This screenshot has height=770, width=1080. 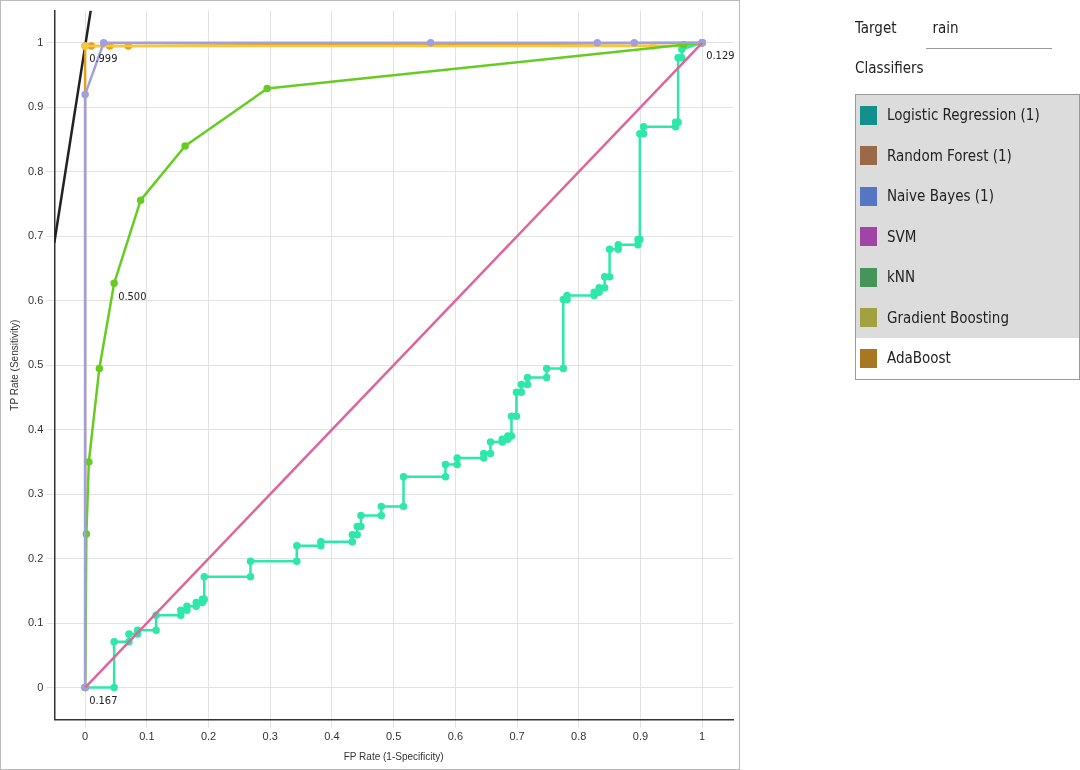 I want to click on annotation: 0.167, so click(x=103, y=700).